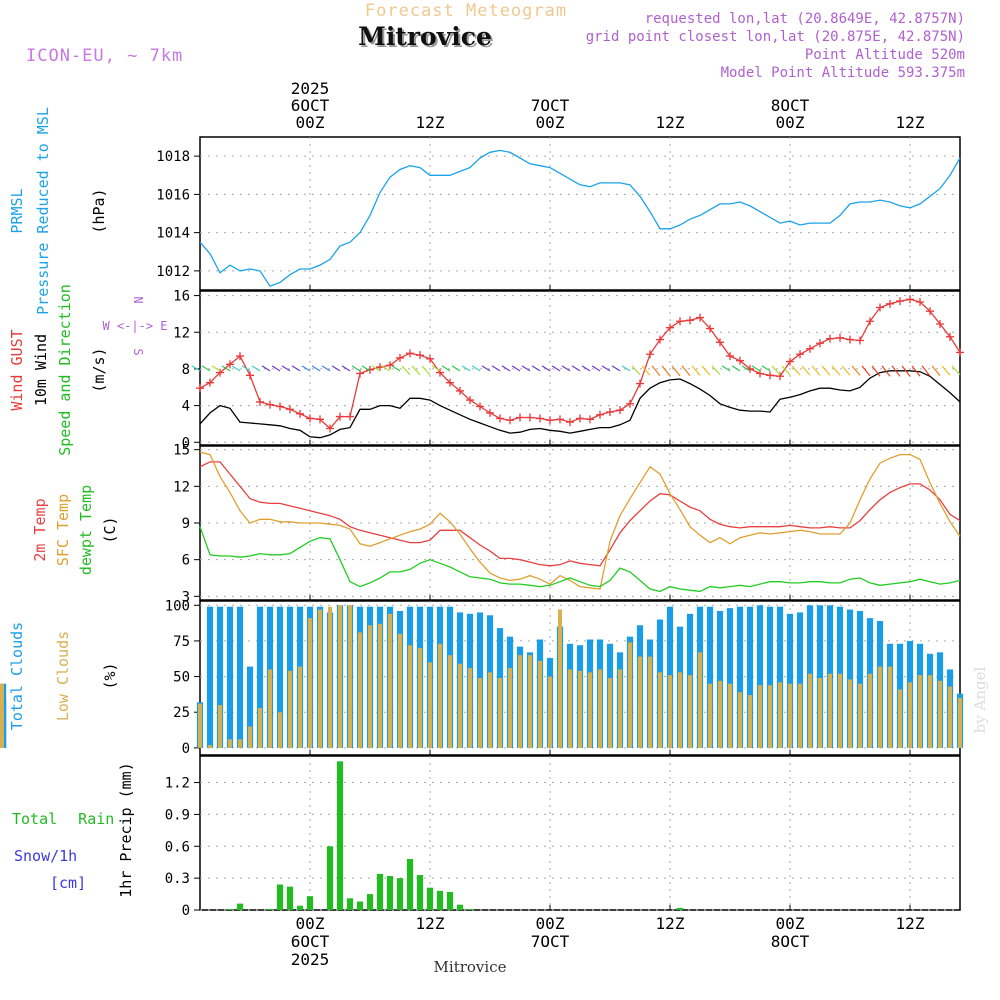  Describe the element at coordinates (63, 676) in the screenshot. I see `label-low-clouds: Low Clouds` at that location.